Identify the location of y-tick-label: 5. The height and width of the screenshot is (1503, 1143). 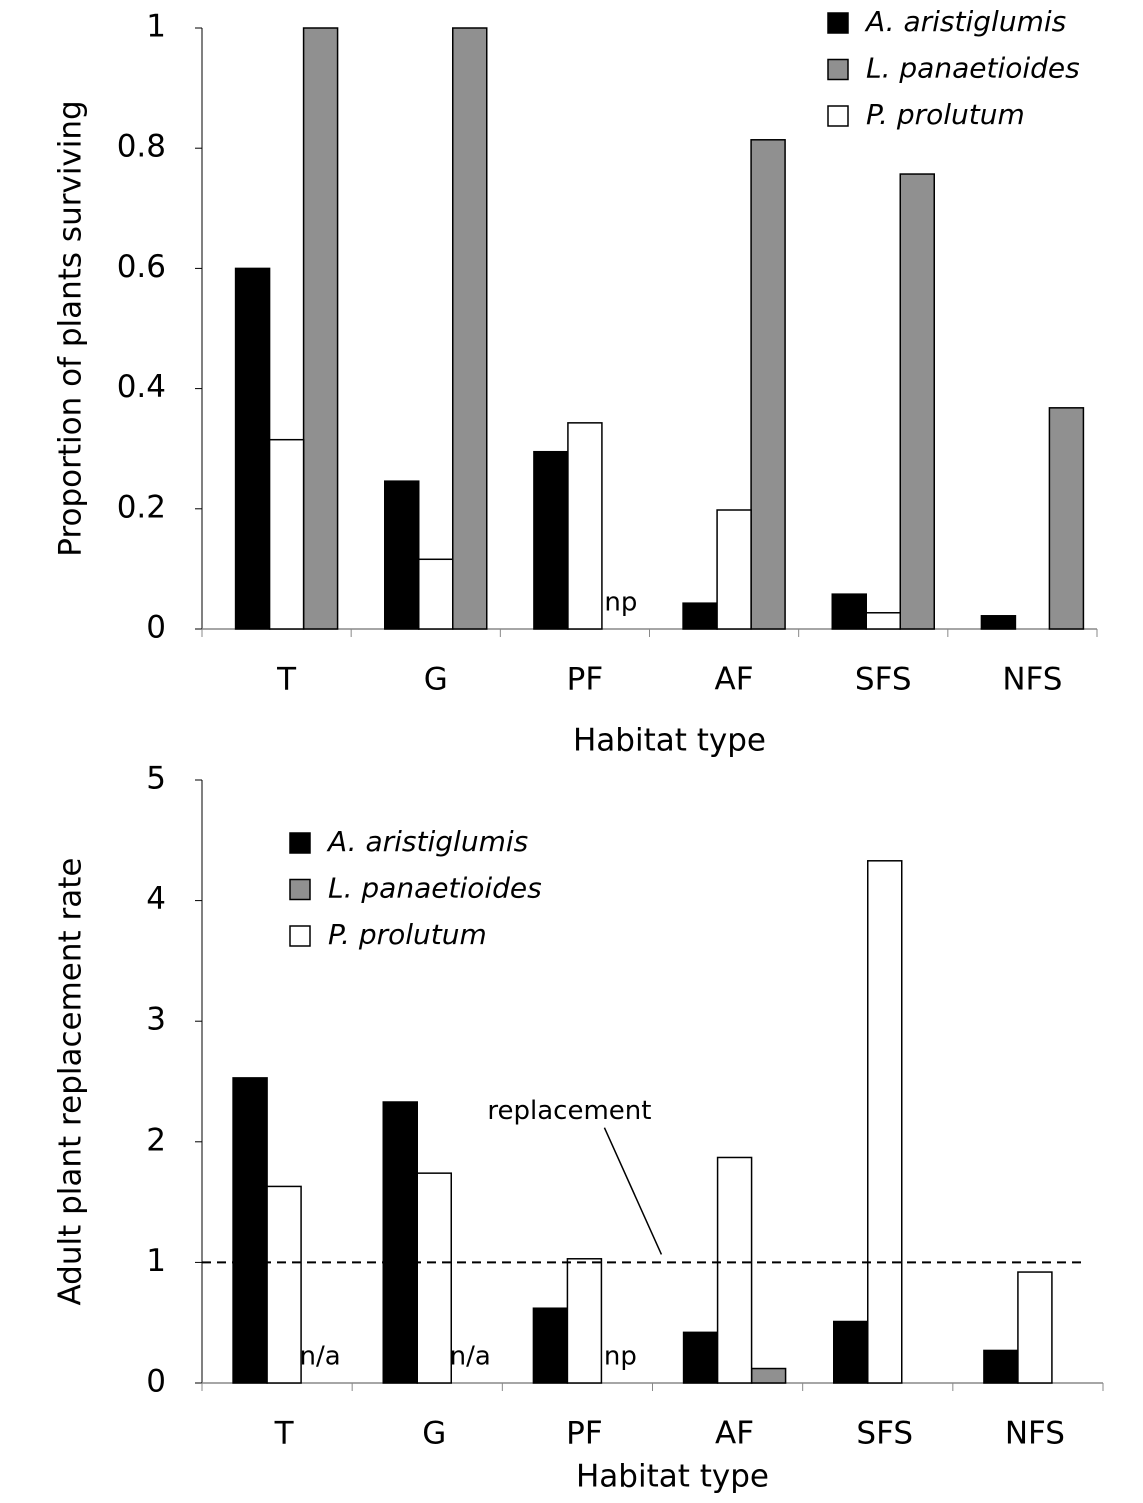
(156, 779).